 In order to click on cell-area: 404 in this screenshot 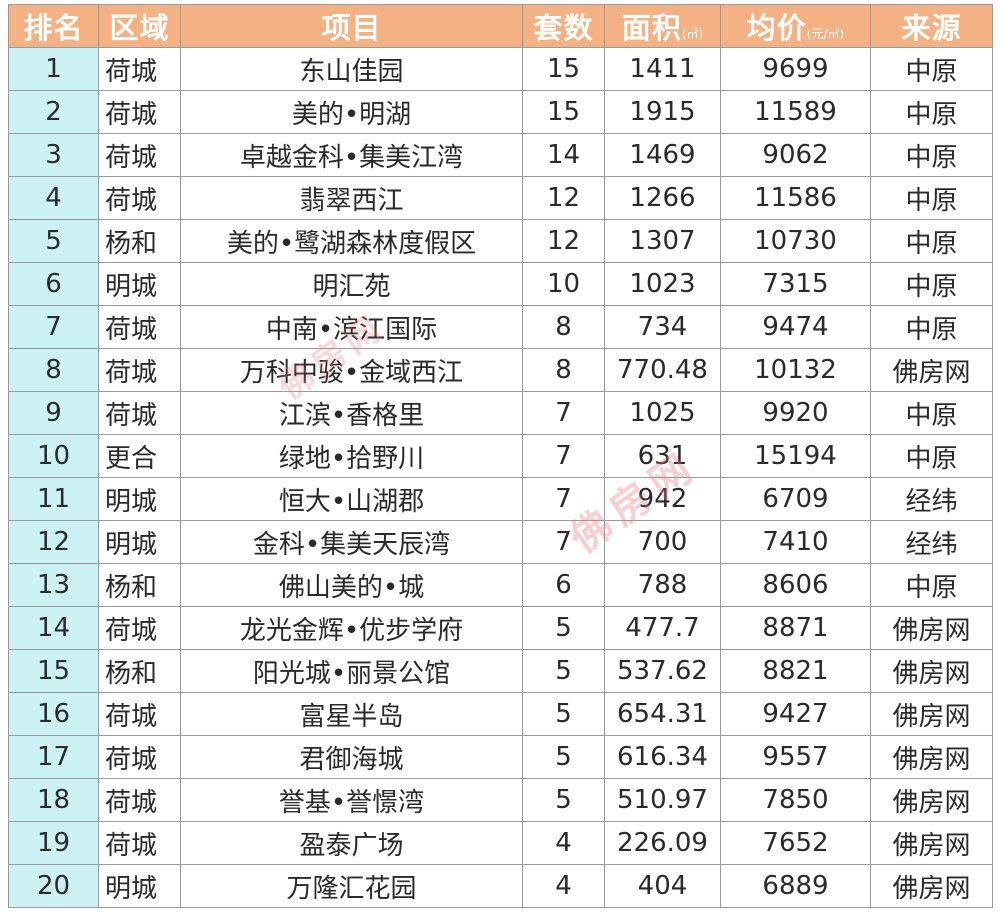, I will do `click(662, 886)`.